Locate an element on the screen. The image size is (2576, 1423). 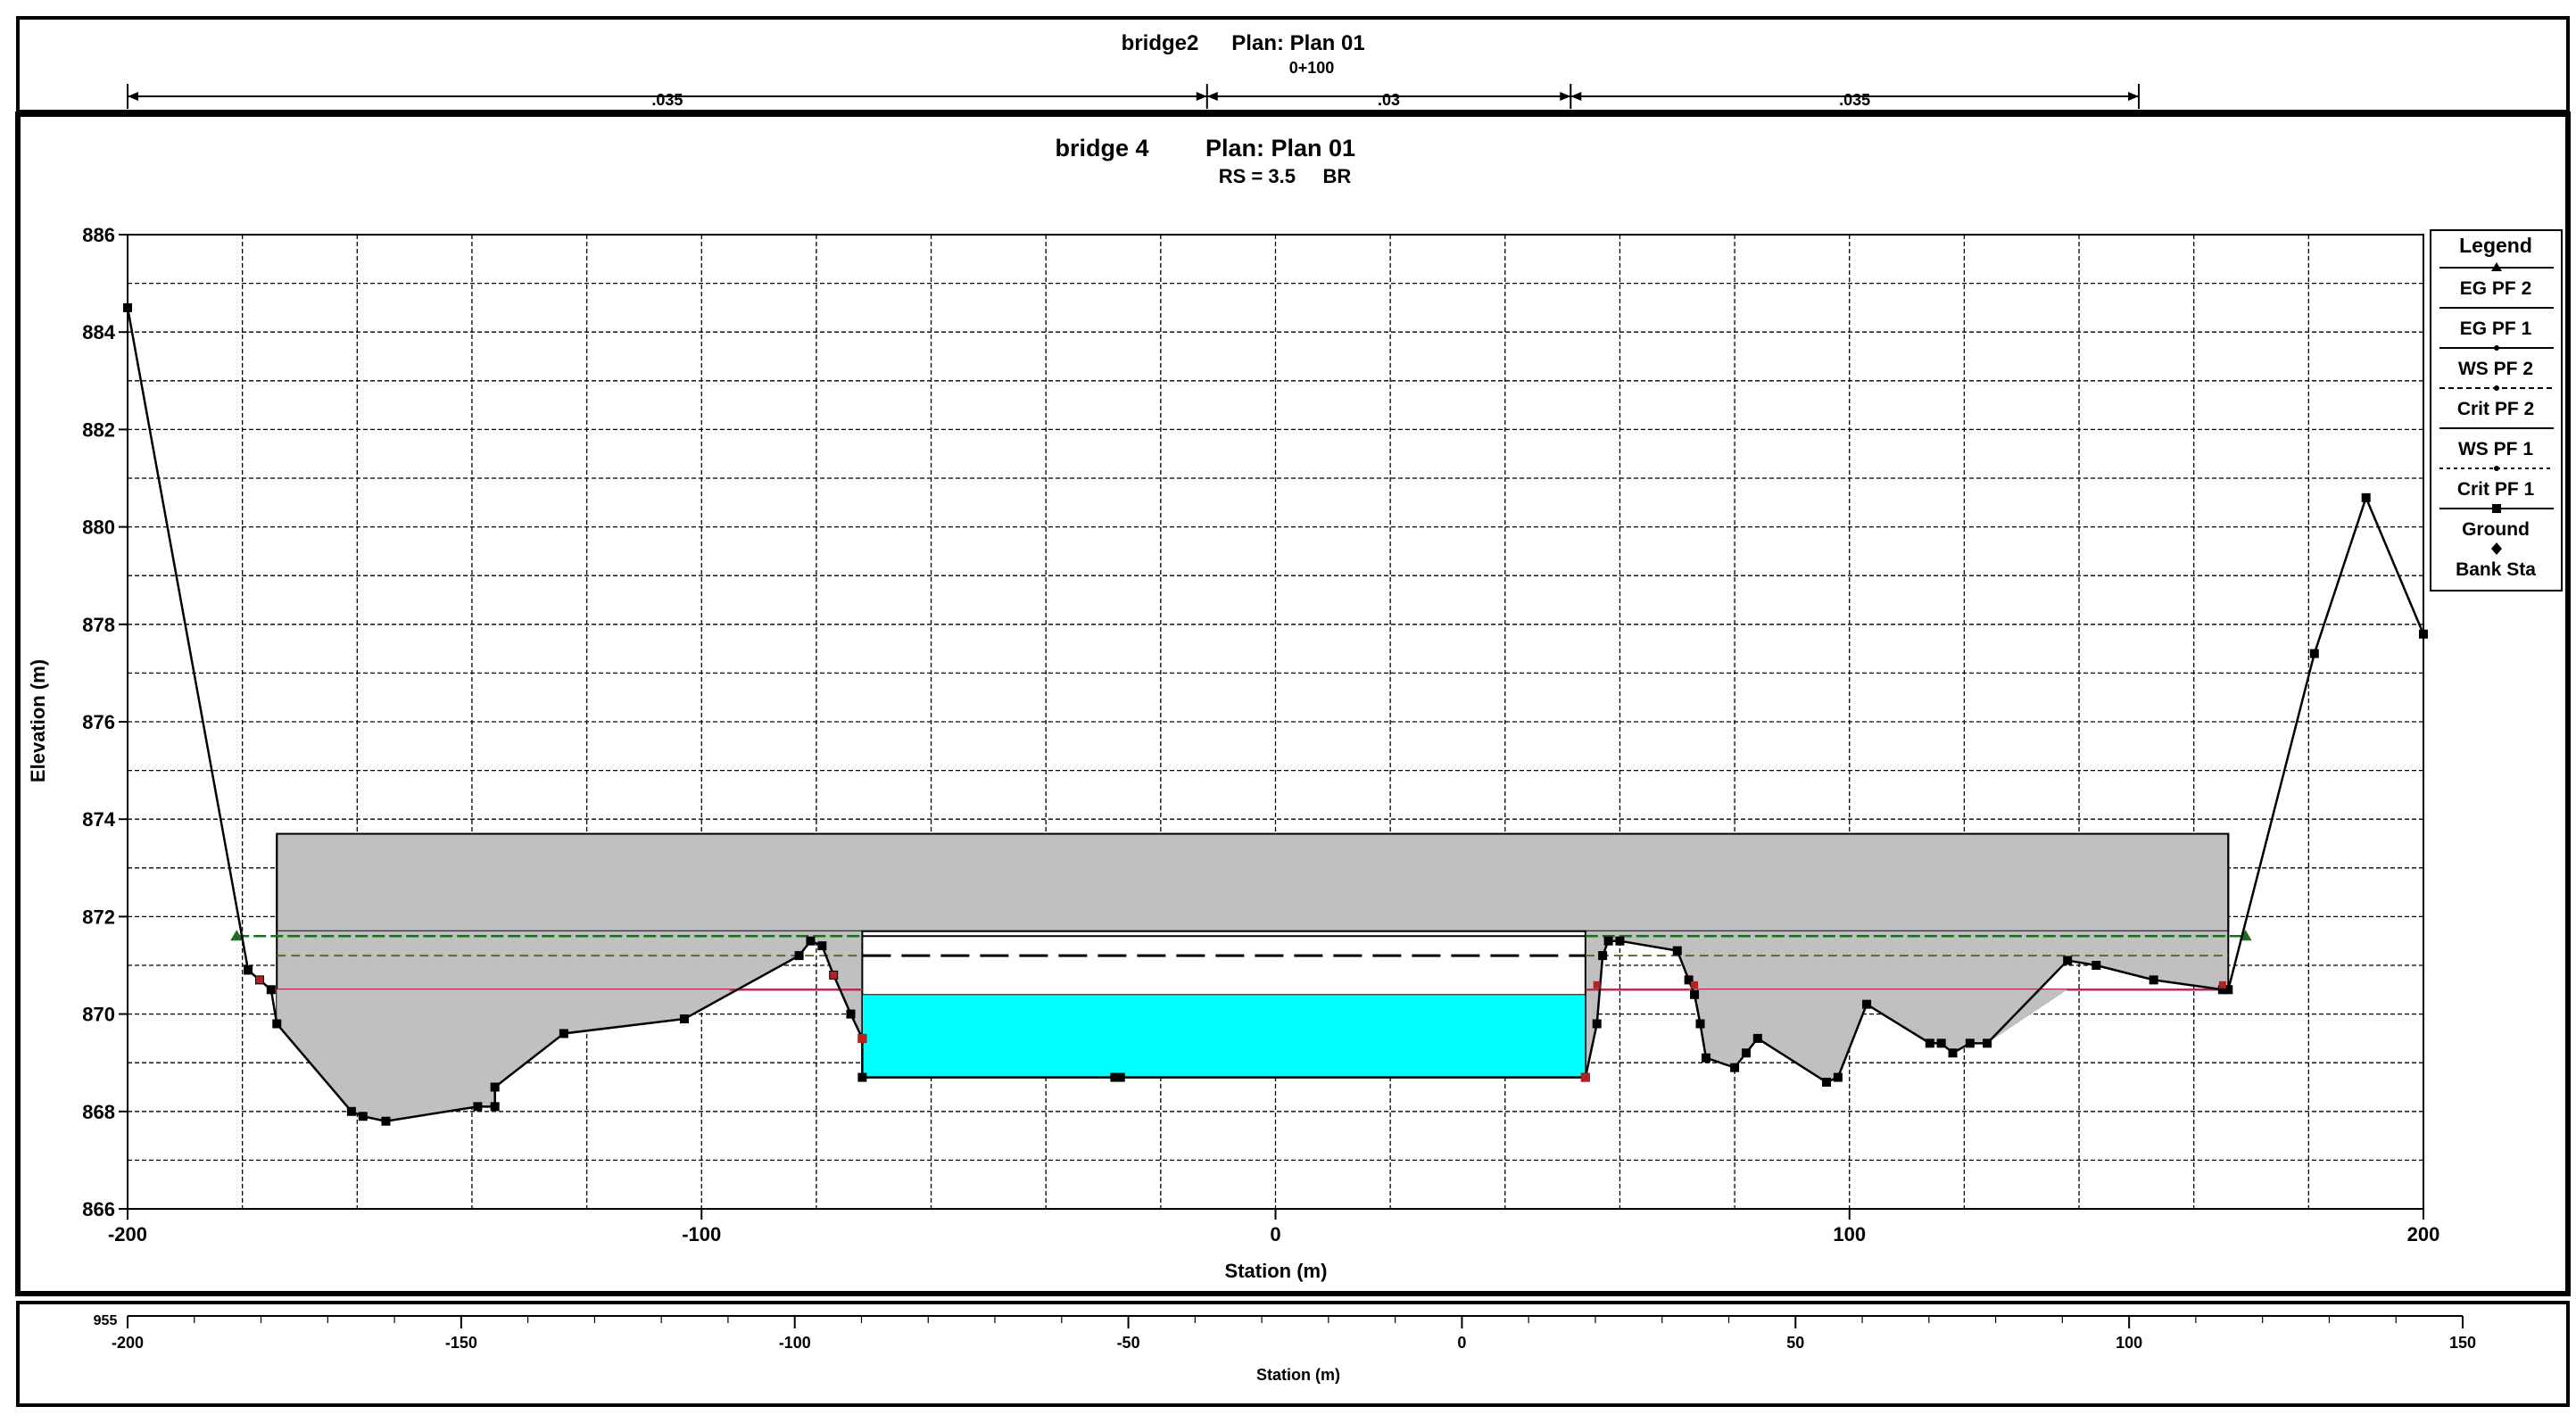
bottom-axis-tick-label: -100 is located at coordinates (795, 1343).